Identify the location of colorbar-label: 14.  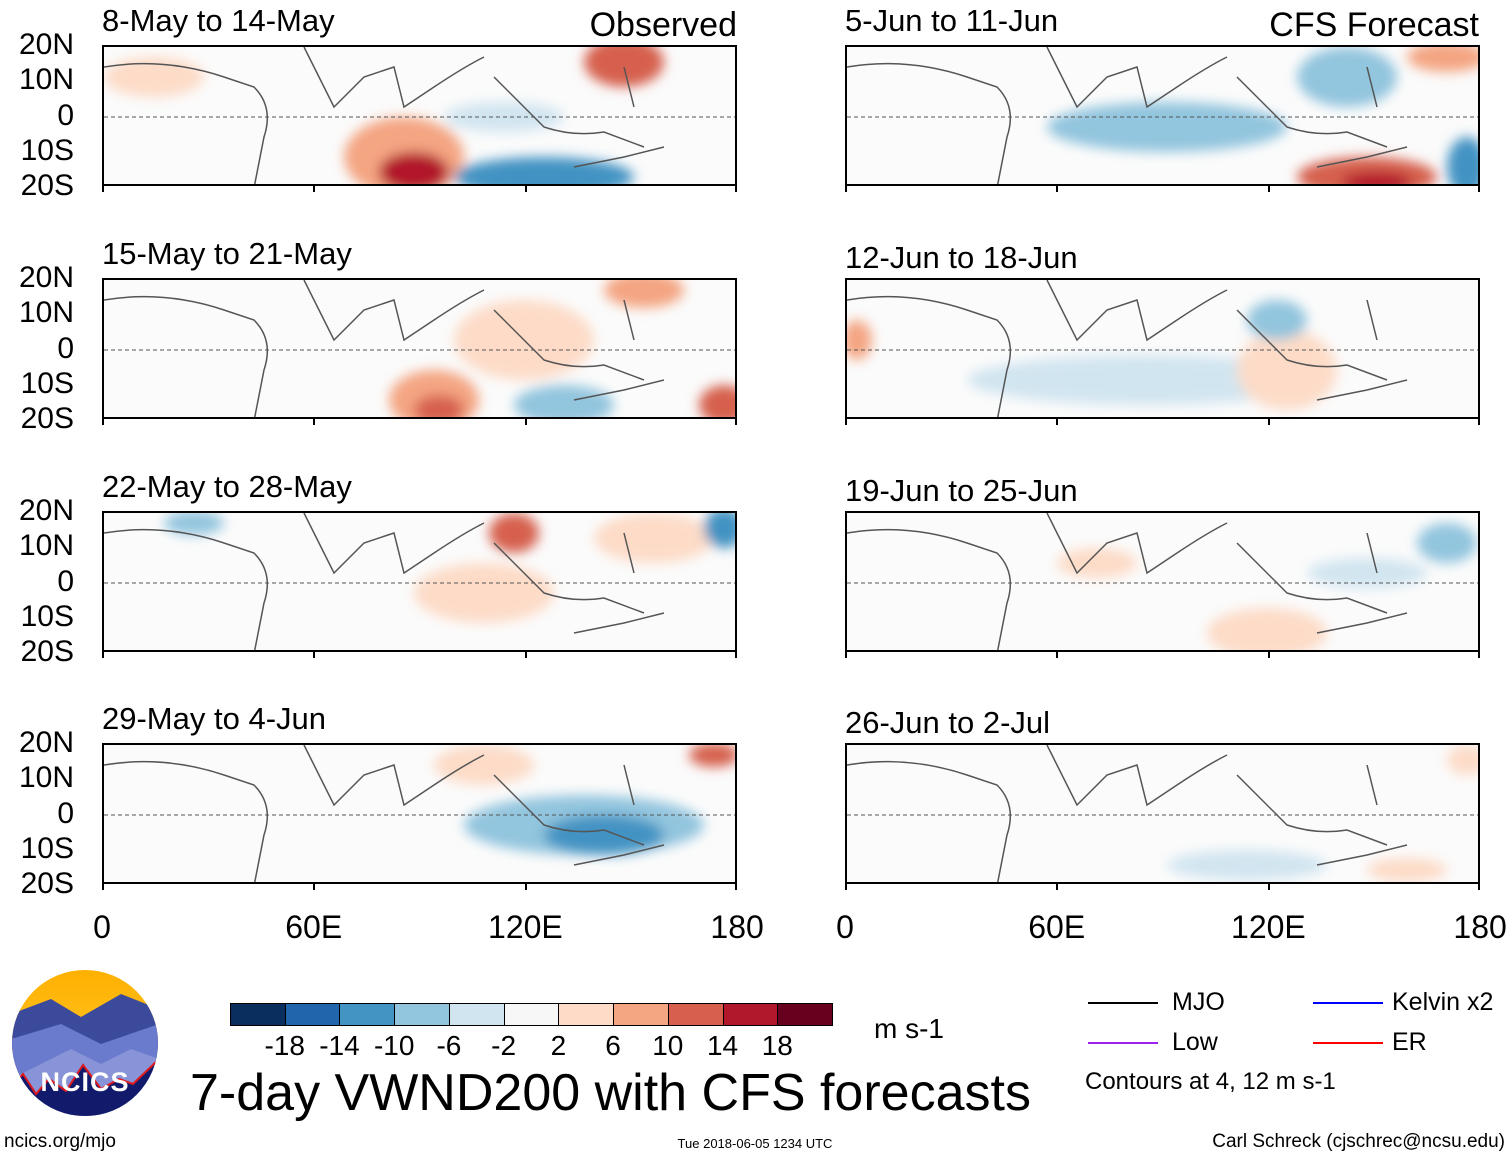
(722, 1045).